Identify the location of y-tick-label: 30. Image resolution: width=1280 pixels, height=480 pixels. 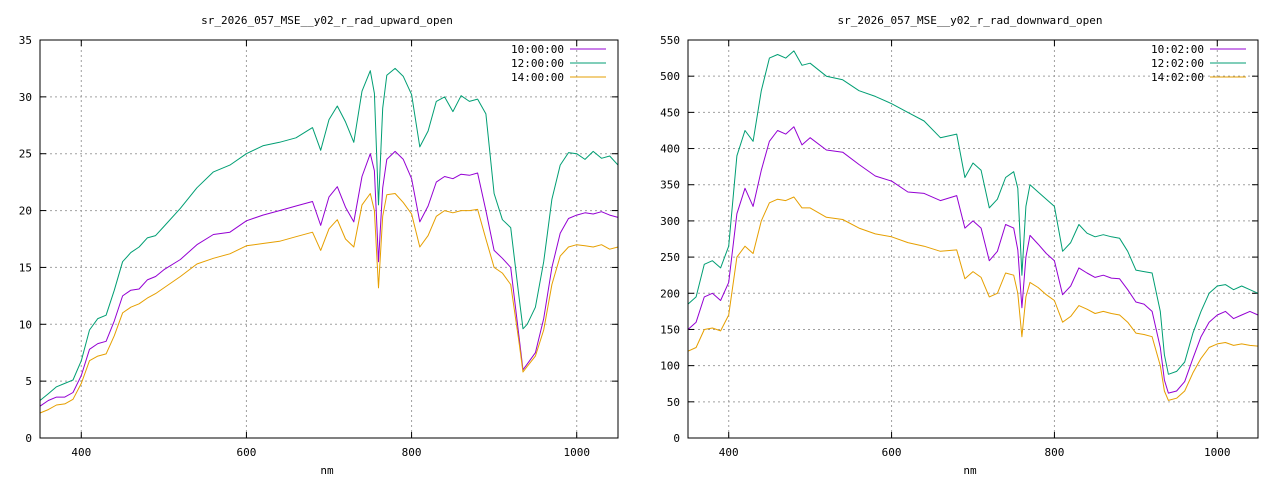
(25, 97).